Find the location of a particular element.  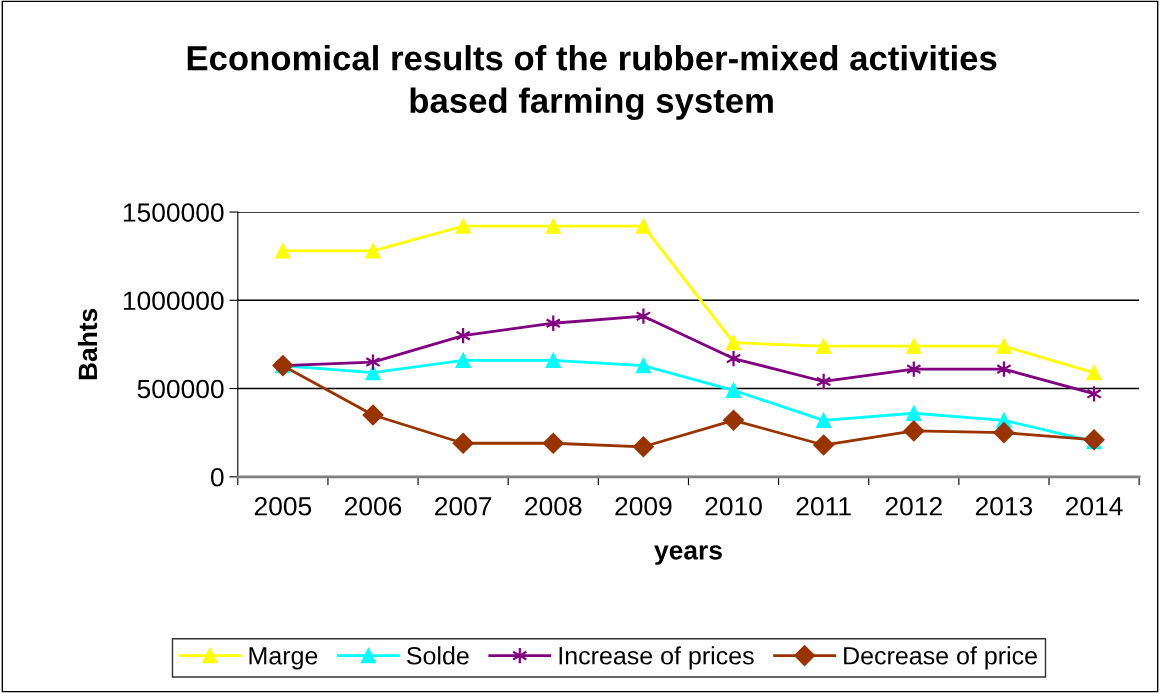

x-tick-label: 2008 is located at coordinates (553, 506).